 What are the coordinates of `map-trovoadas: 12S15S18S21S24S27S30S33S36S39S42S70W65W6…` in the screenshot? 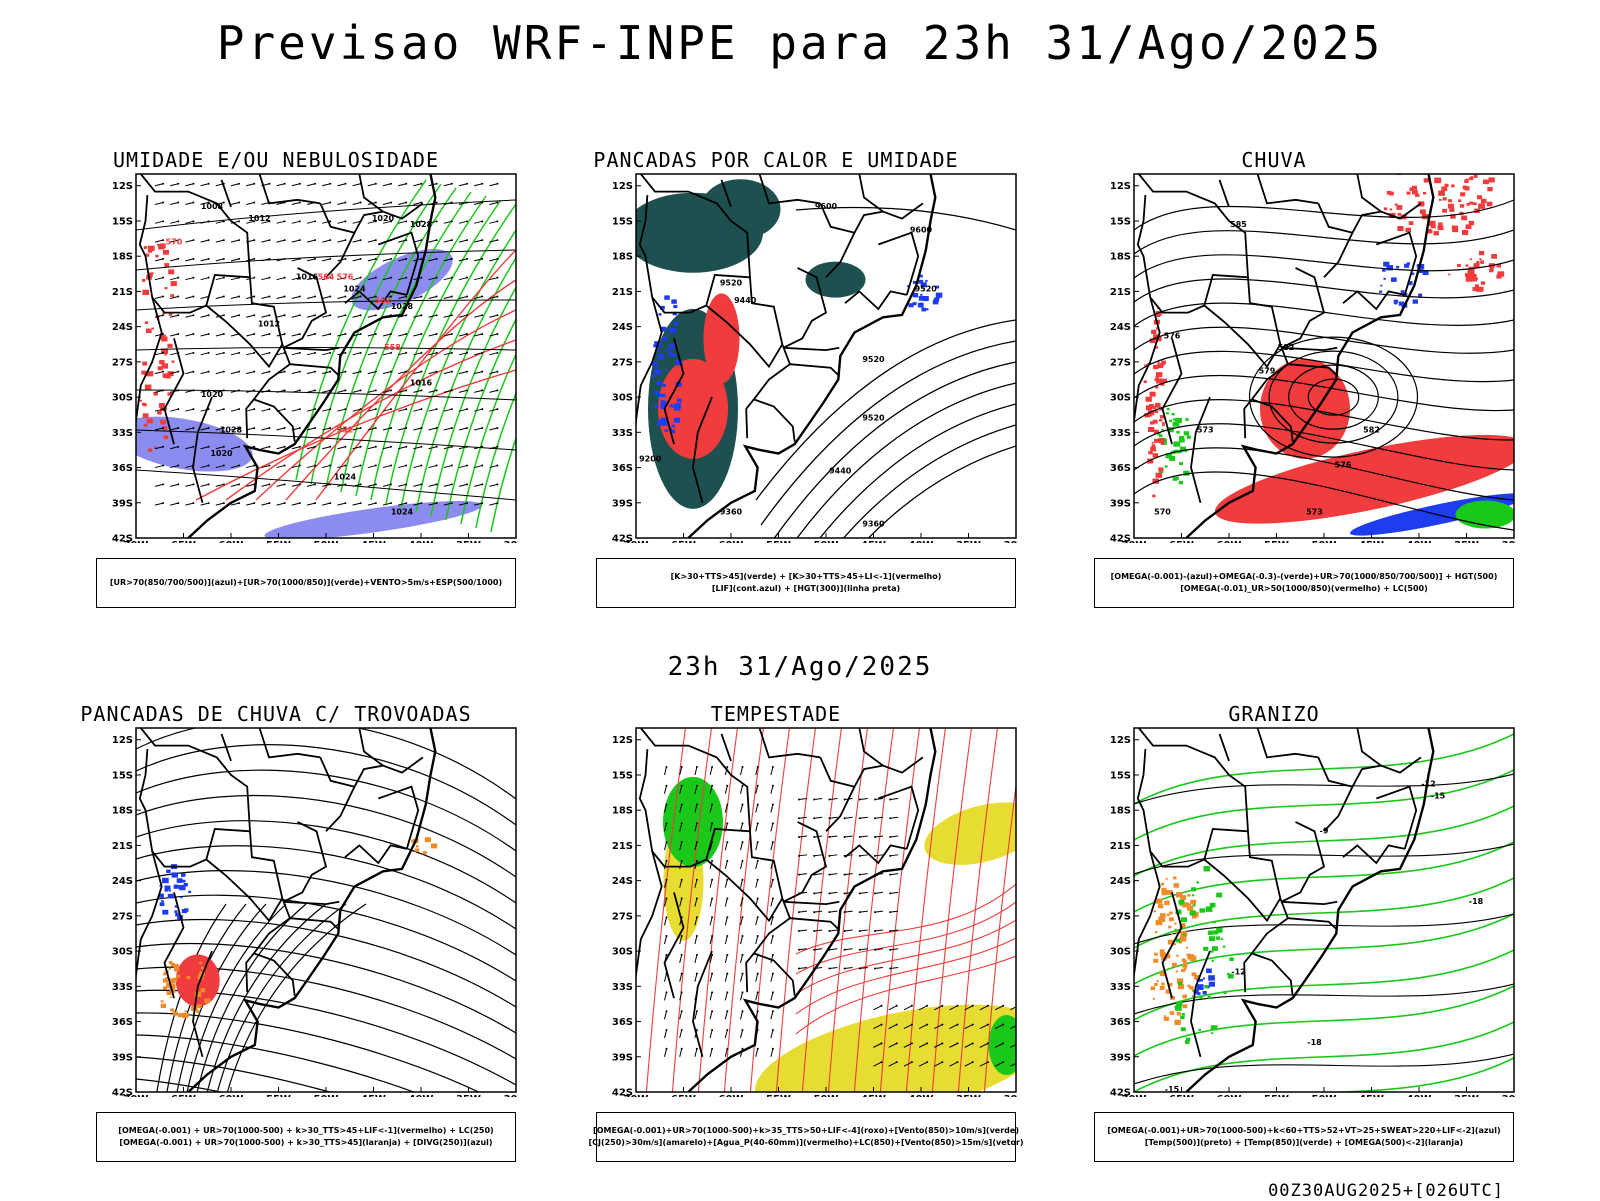 It's located at (307, 910).